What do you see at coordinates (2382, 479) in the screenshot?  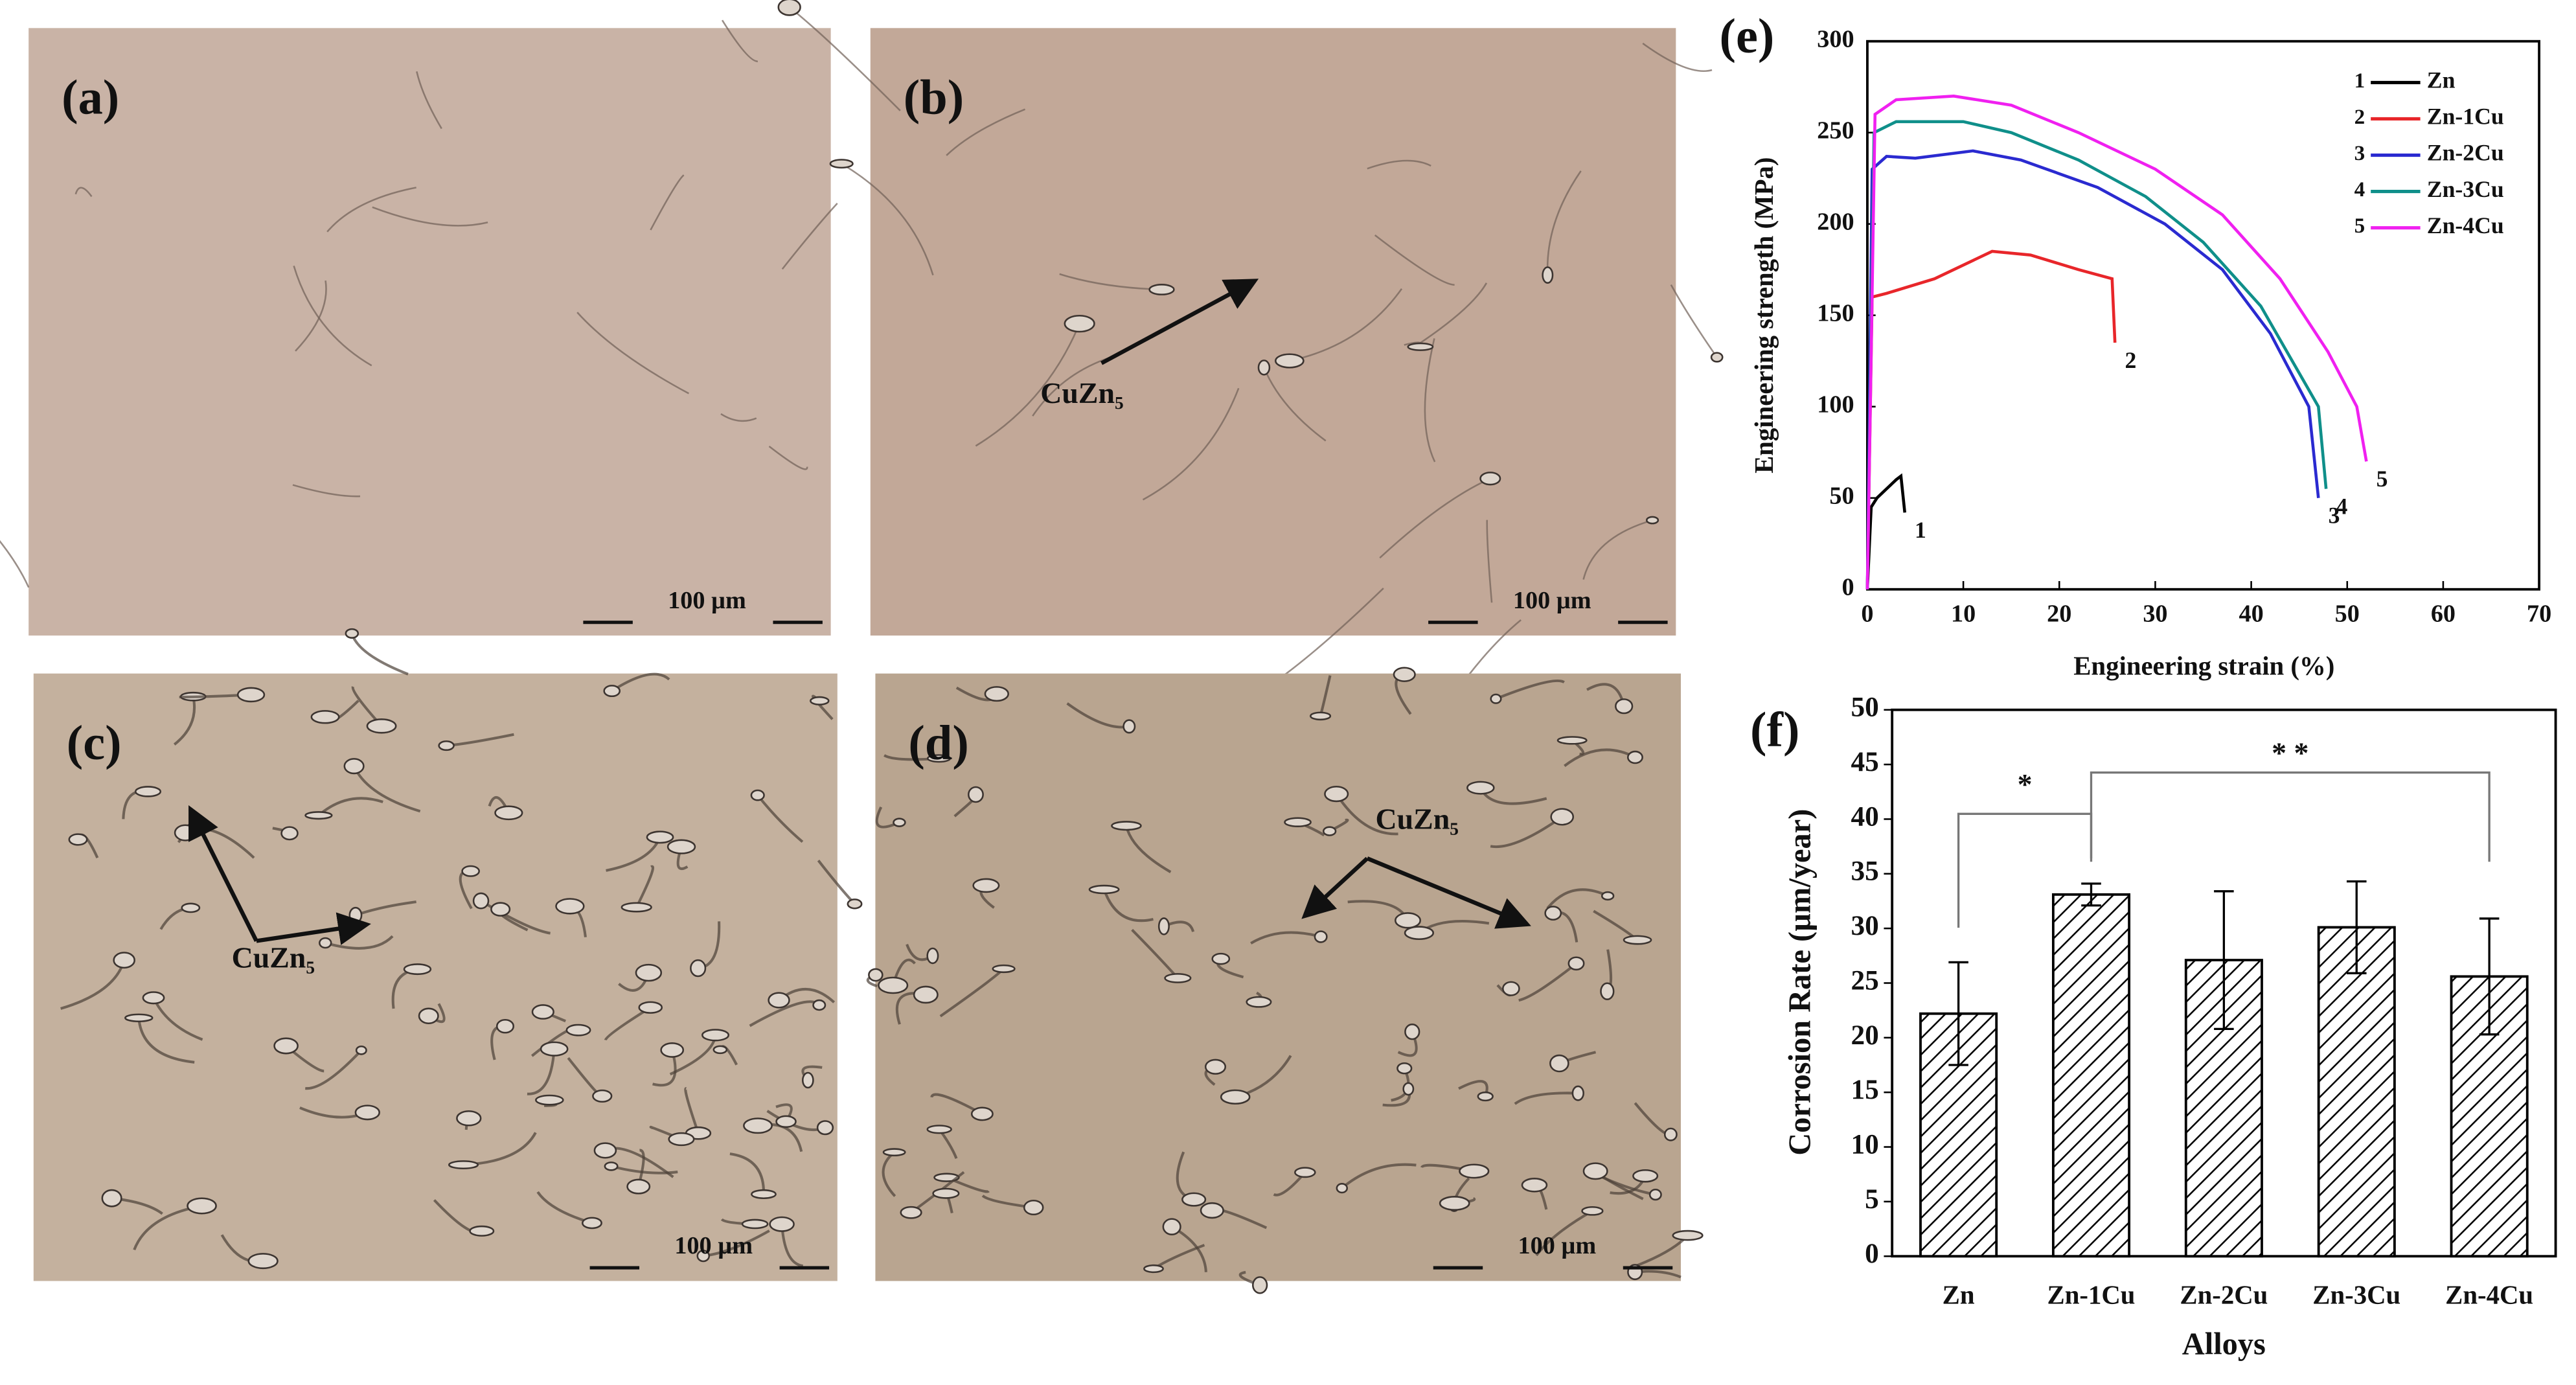 I see `curve-label: 5` at bounding box center [2382, 479].